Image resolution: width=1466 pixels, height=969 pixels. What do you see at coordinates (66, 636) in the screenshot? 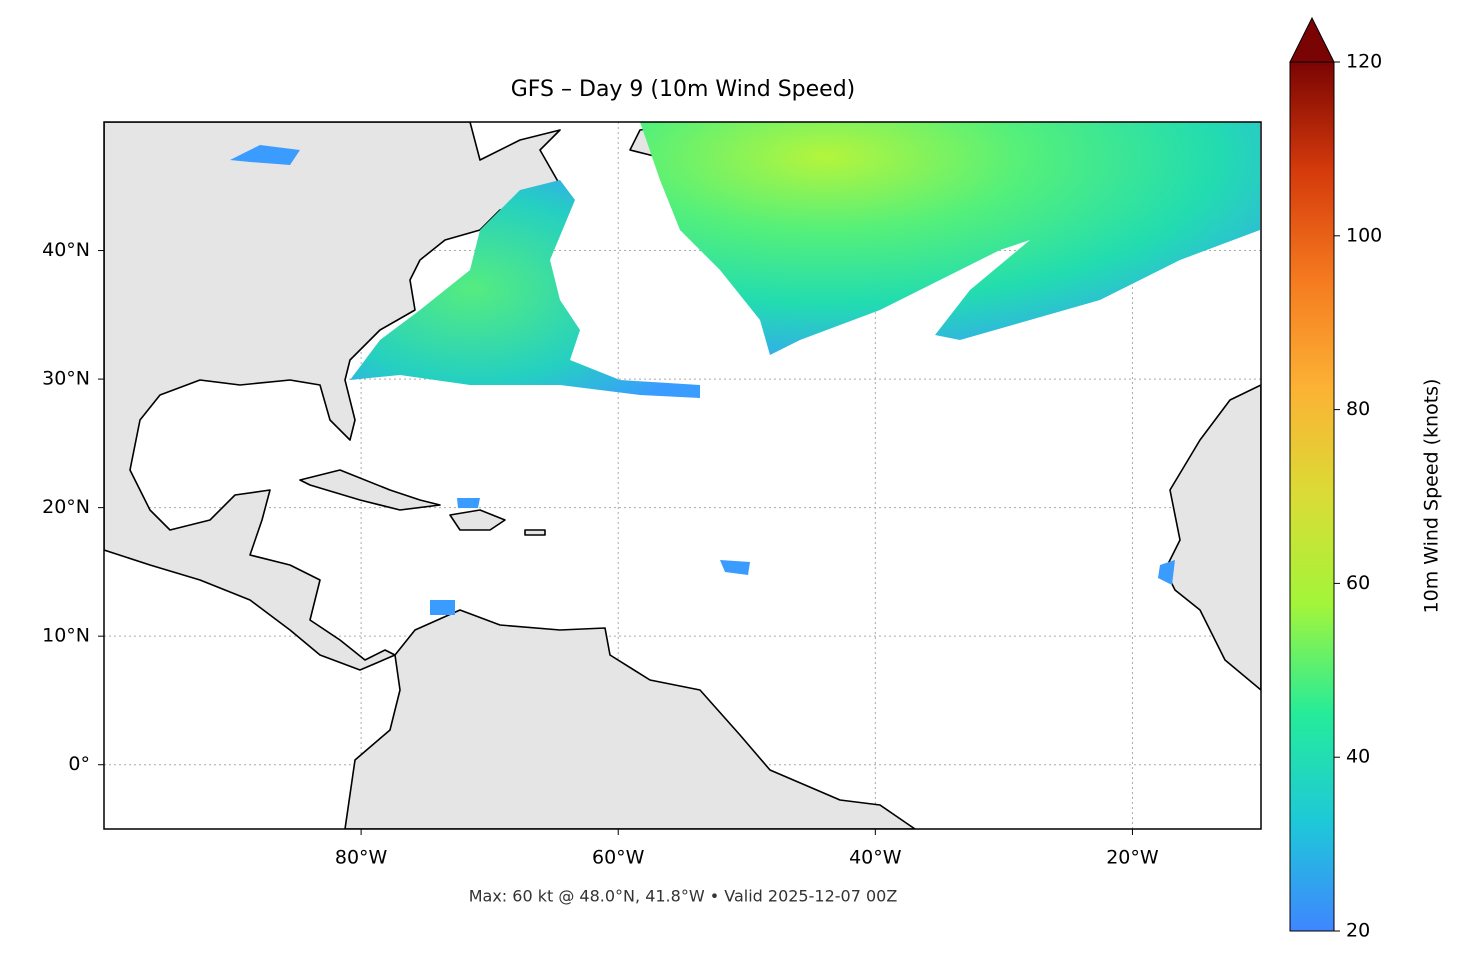
I see `y-tick-label: 10°N` at bounding box center [66, 636].